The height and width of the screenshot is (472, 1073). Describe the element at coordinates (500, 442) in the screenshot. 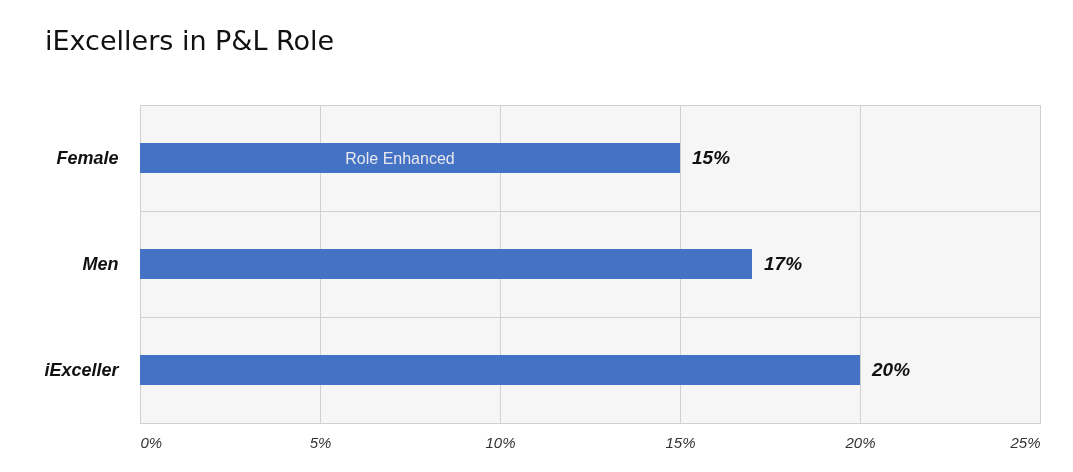

I see `x-tick-label: 10%` at that location.